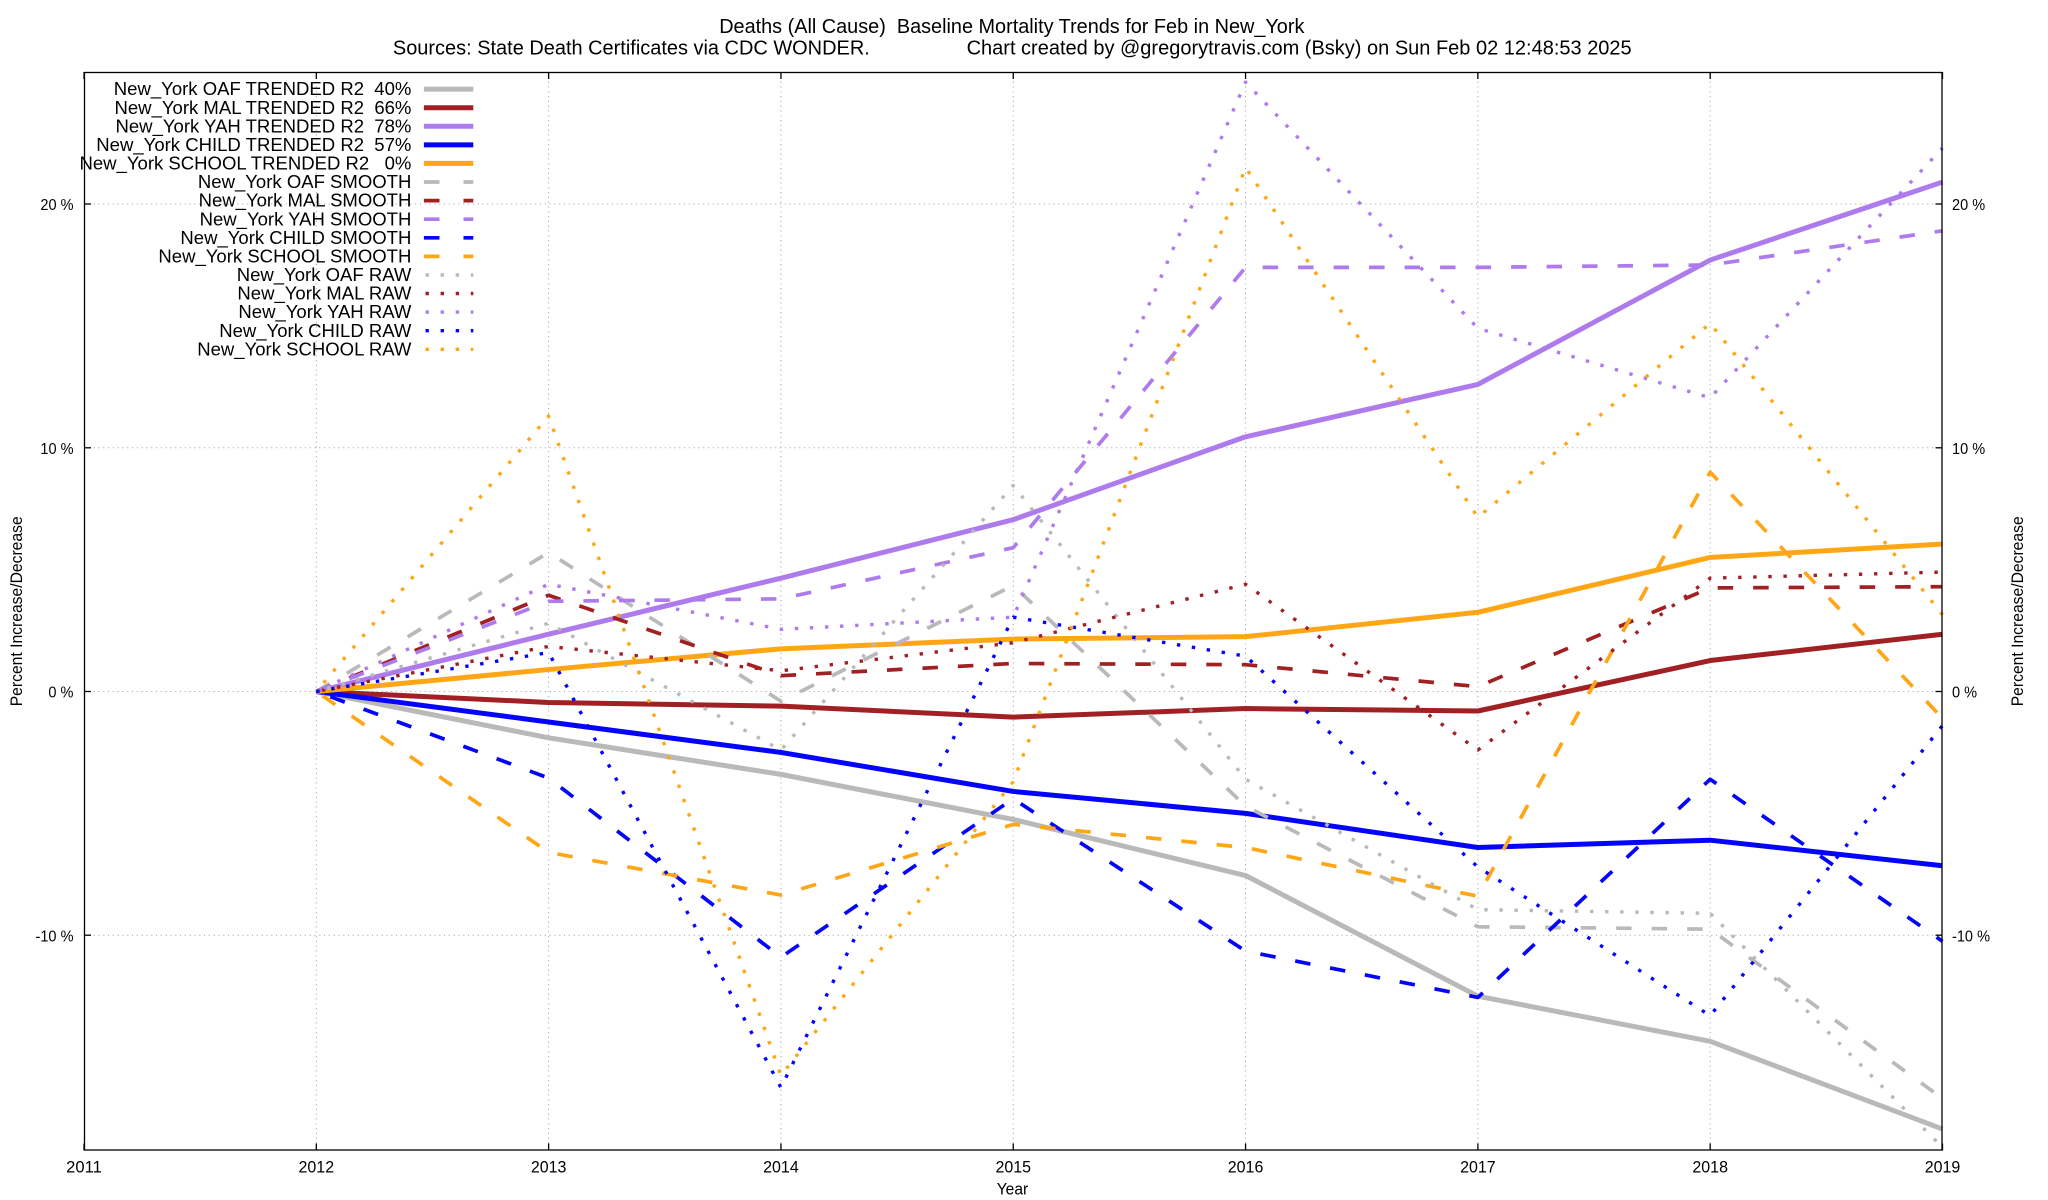  I want to click on svg-text: 2016, so click(1246, 1167).